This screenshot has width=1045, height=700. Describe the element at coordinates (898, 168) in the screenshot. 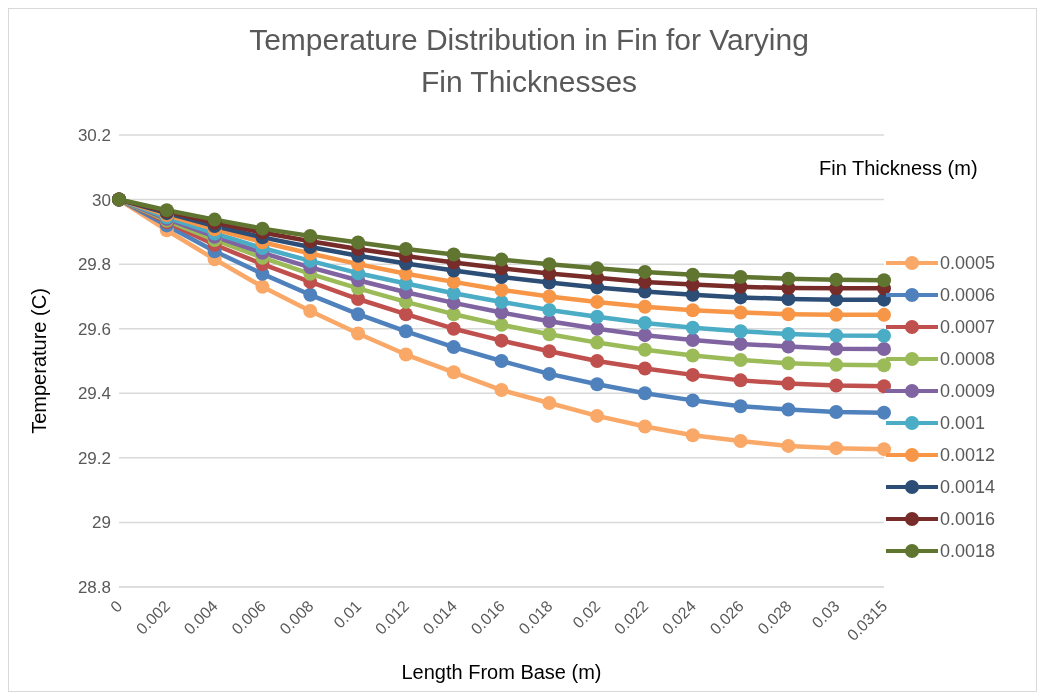

I see `legend-title: Fin Thickness (m)` at that location.